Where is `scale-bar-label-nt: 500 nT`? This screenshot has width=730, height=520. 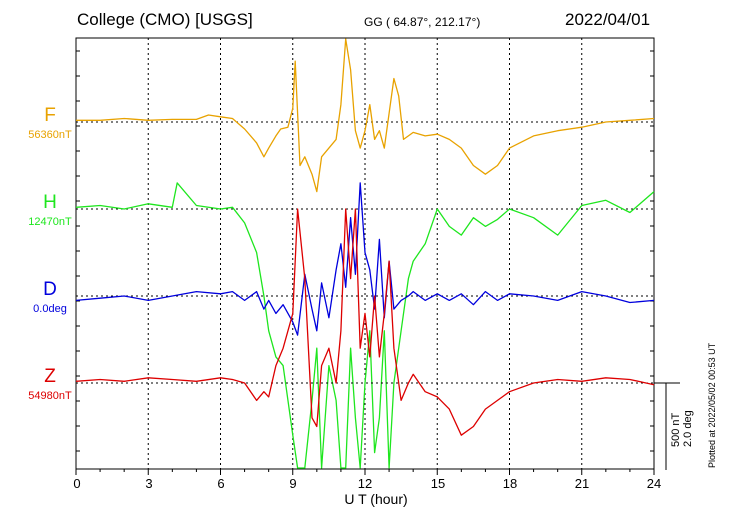 scale-bar-label-nt: 500 nT is located at coordinates (676, 429).